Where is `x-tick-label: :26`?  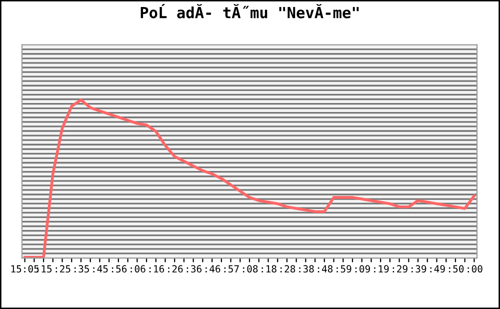 x-tick-label: :26 is located at coordinates (175, 269).